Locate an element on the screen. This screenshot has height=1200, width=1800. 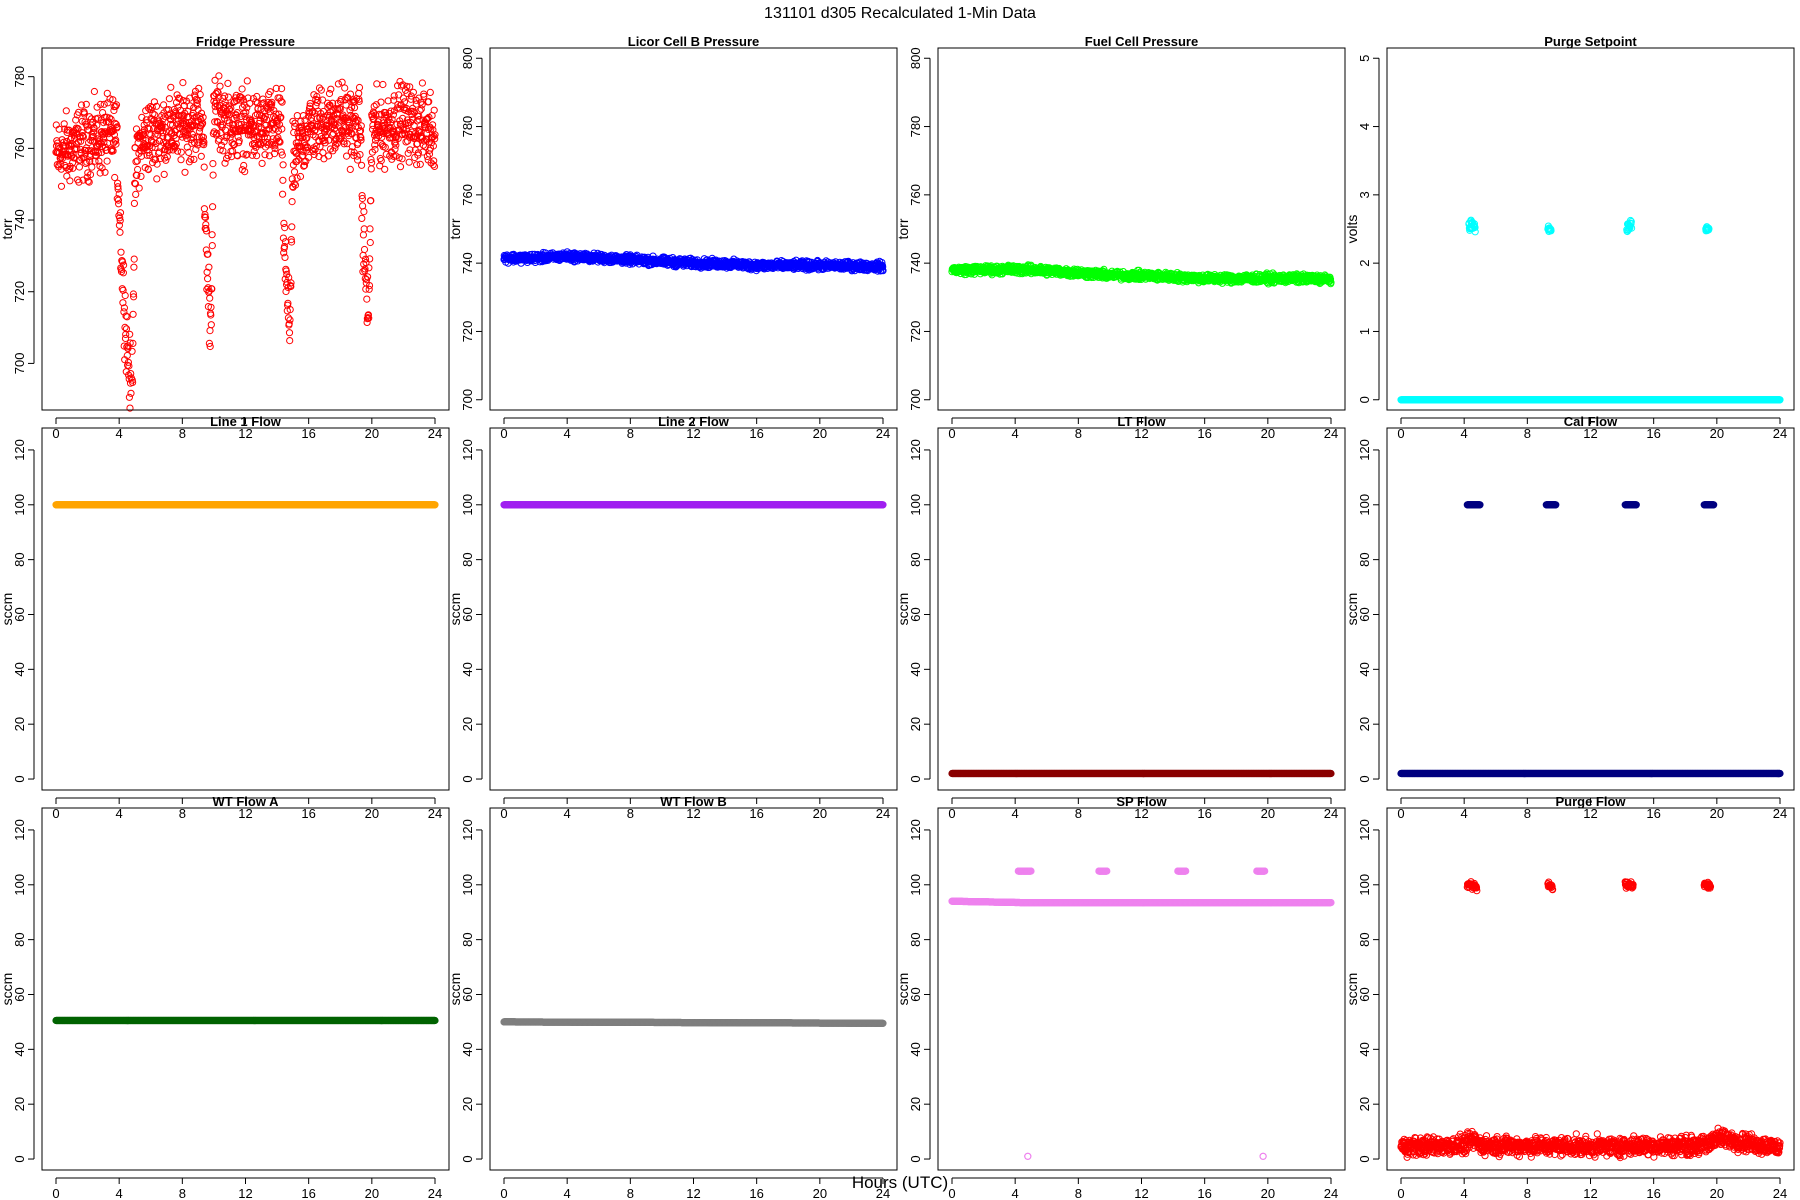
figure-x-axis-label: Hours (UTC) is located at coordinates (900, 1182).